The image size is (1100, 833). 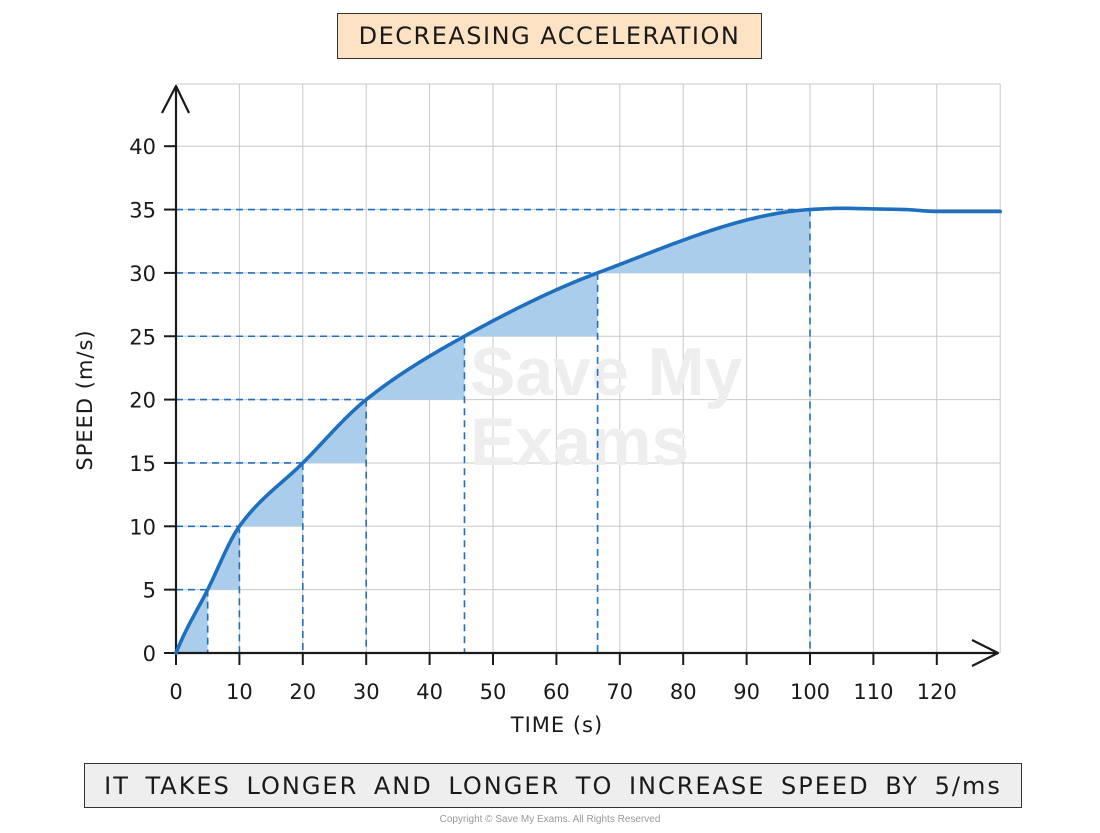 What do you see at coordinates (85, 399) in the screenshot?
I see `y-axis-label: SPEED (m/s)` at bounding box center [85, 399].